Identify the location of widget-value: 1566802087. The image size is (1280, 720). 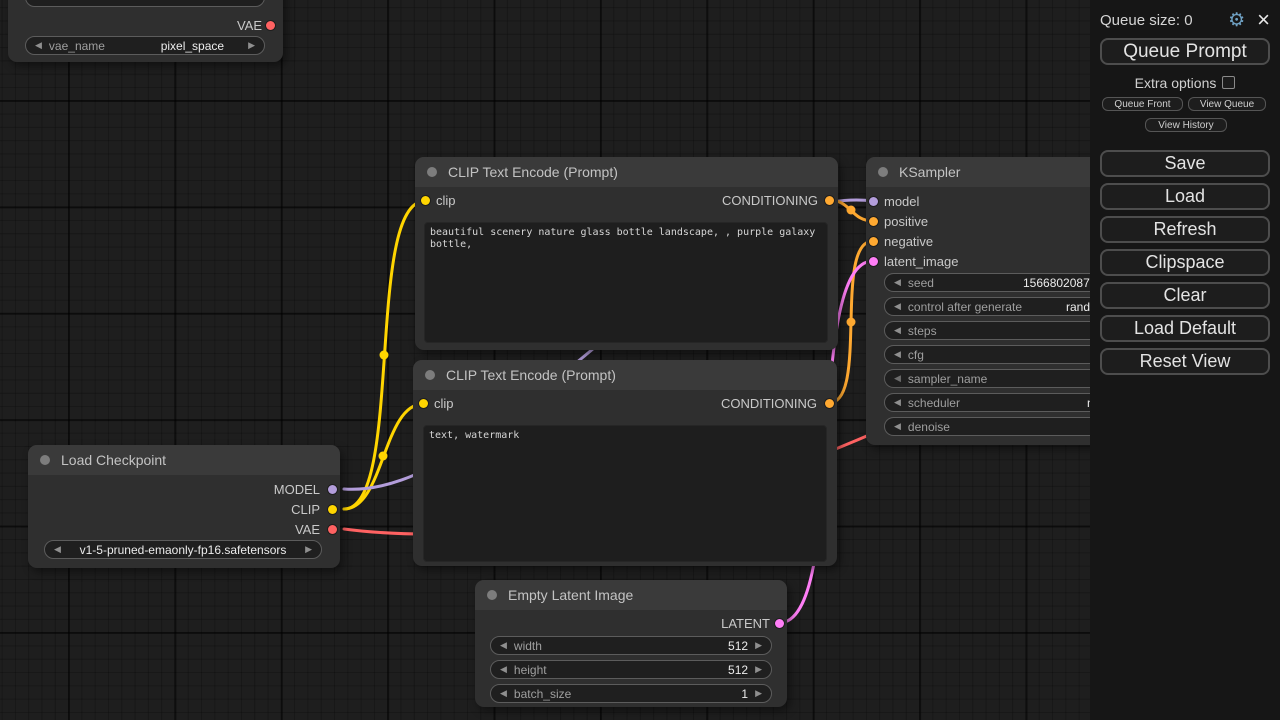
(1056, 283).